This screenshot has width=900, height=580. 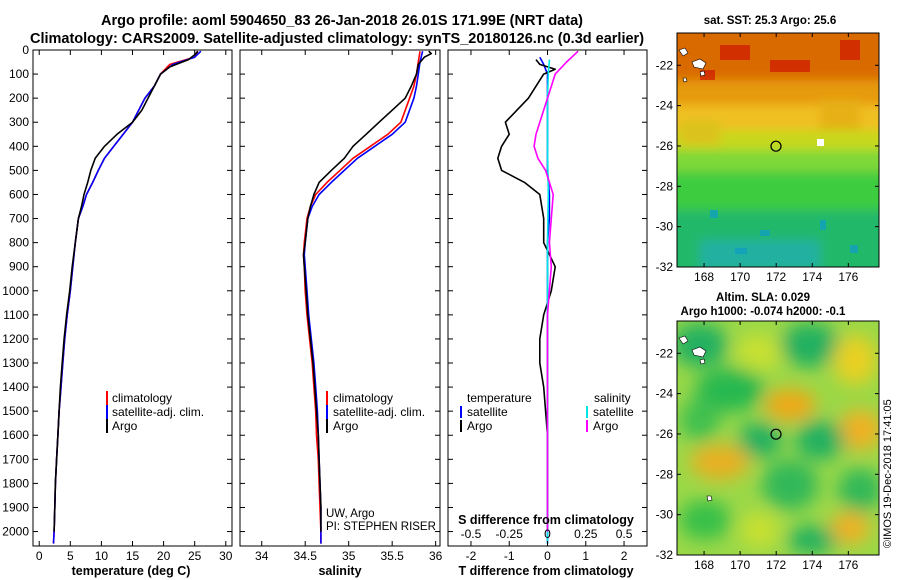 What do you see at coordinates (15, 387) in the screenshot?
I see `y-tick-label: 1400` at bounding box center [15, 387].